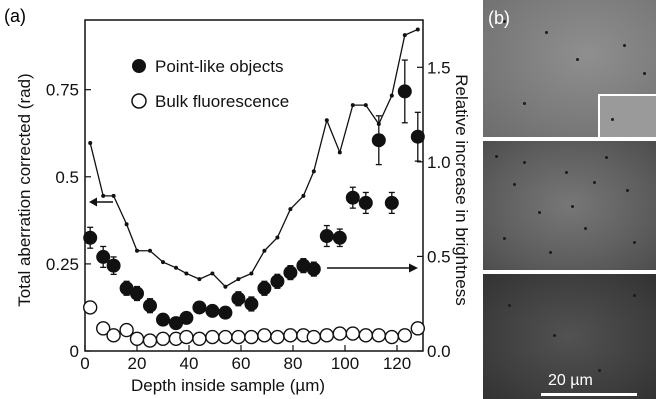  I want to click on y-right-tick-label: 1.5, so click(439, 67).